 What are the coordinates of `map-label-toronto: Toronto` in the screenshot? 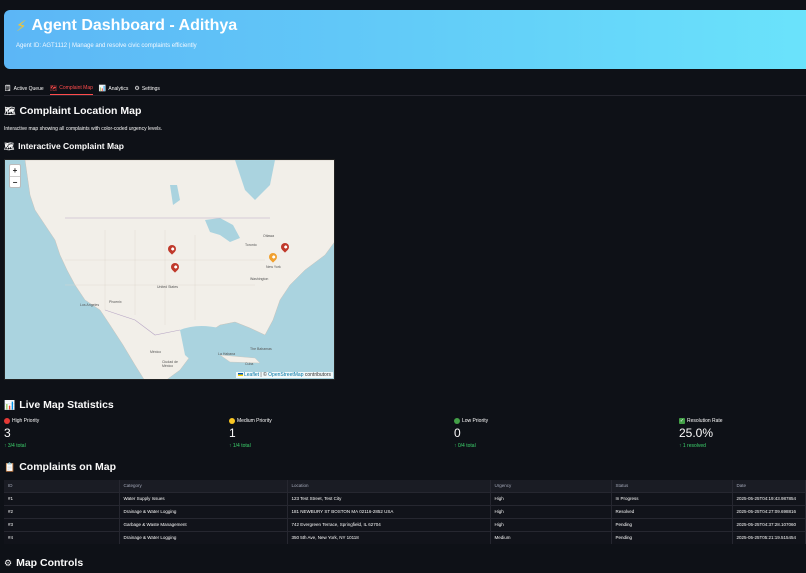 It's located at (251, 245).